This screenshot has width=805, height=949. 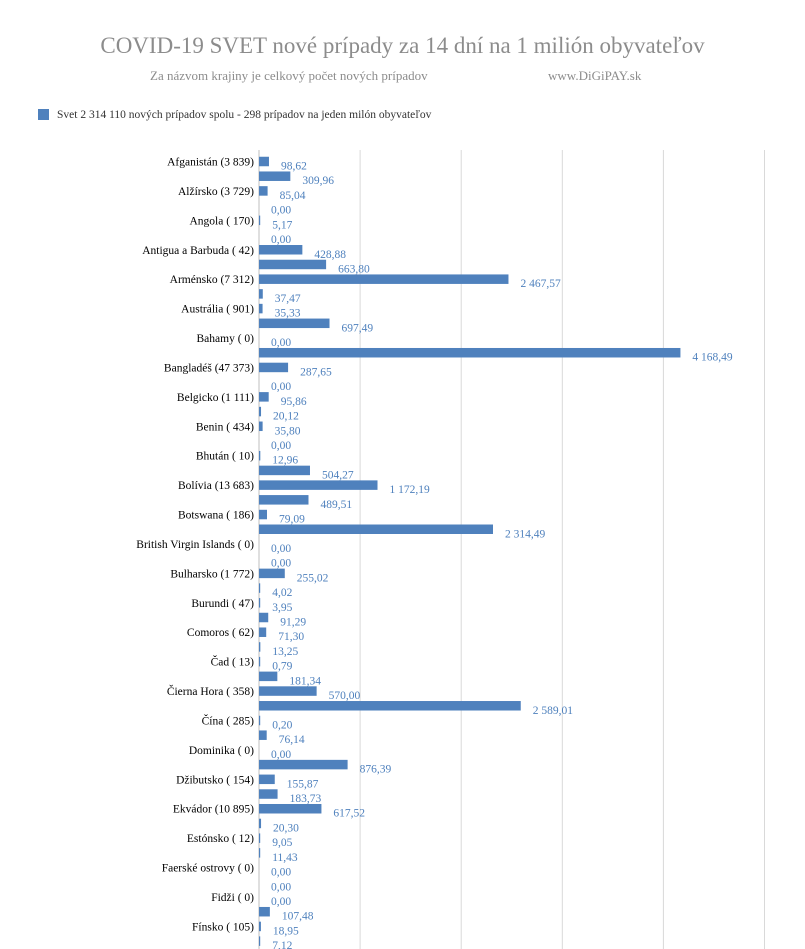 What do you see at coordinates (225, 427) in the screenshot?
I see `category-label: Benin ( 434)` at bounding box center [225, 427].